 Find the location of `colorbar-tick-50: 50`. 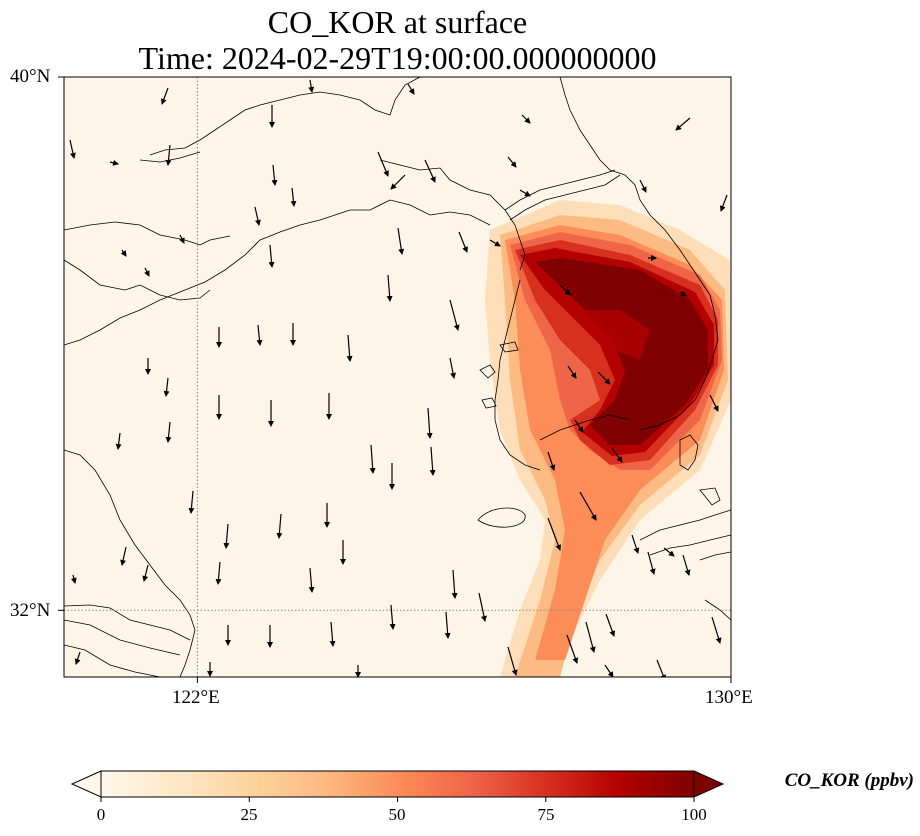

colorbar-tick-50: 50 is located at coordinates (397, 814).